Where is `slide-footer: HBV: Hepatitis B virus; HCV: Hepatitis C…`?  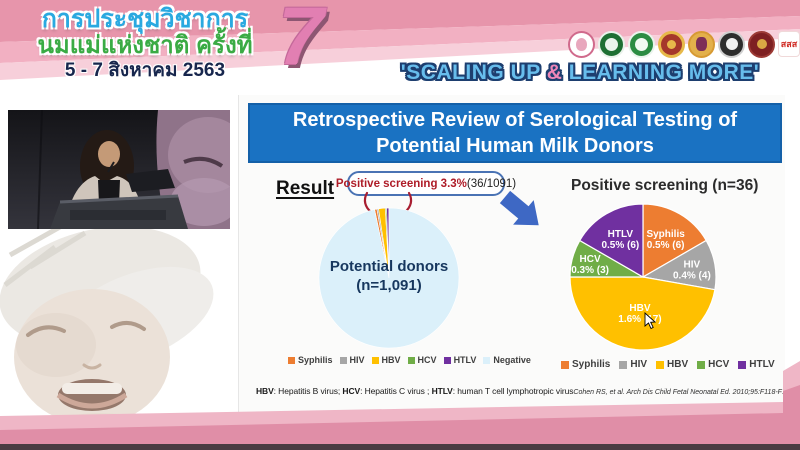
slide-footer: HBV: Hepatitis B virus; HCV: Hepatitis C… is located at coordinates (526, 391).